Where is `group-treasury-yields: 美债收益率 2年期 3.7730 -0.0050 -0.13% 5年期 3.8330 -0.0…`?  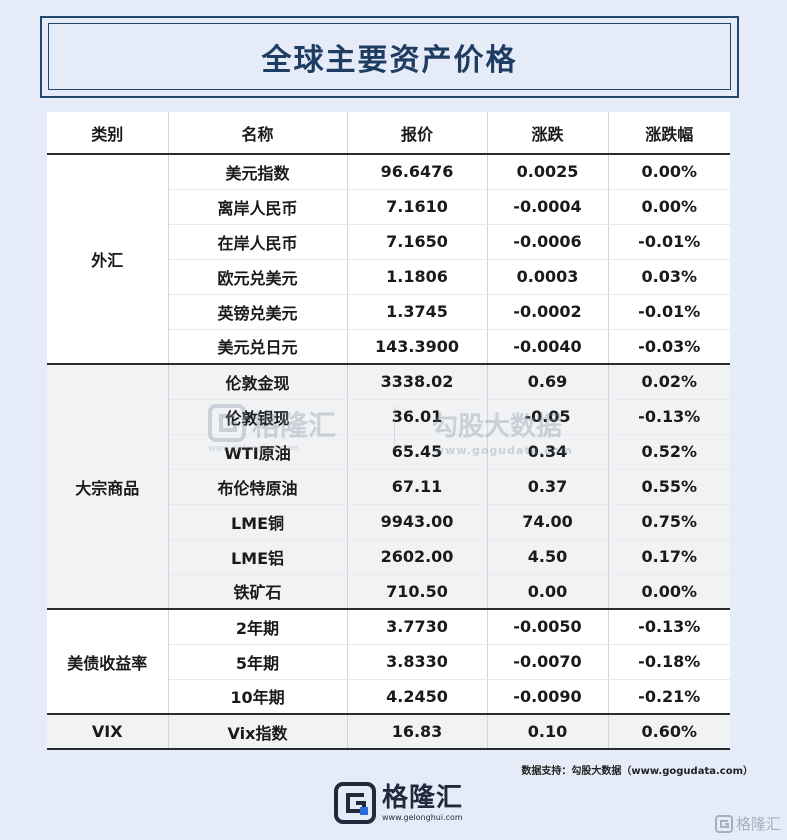 group-treasury-yields: 美债收益率 2年期 3.7730 -0.0050 -0.13% 5年期 3.8330 -0.0… is located at coordinates (388, 662).